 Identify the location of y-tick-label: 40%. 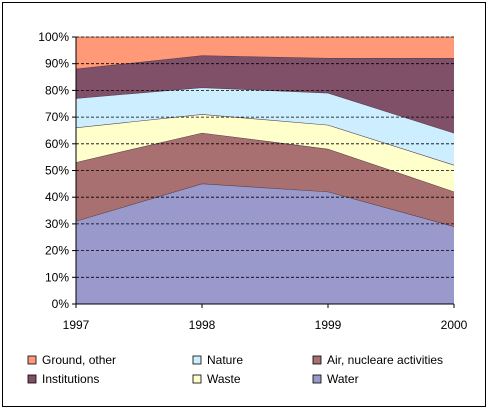
(57, 197).